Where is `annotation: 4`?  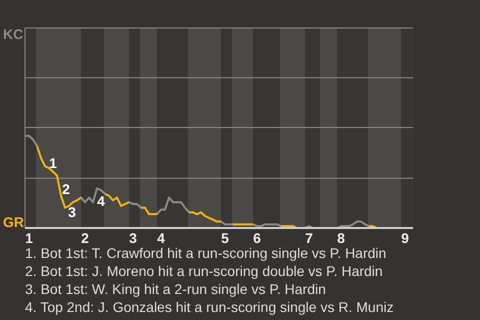 annotation: 4 is located at coordinates (101, 201).